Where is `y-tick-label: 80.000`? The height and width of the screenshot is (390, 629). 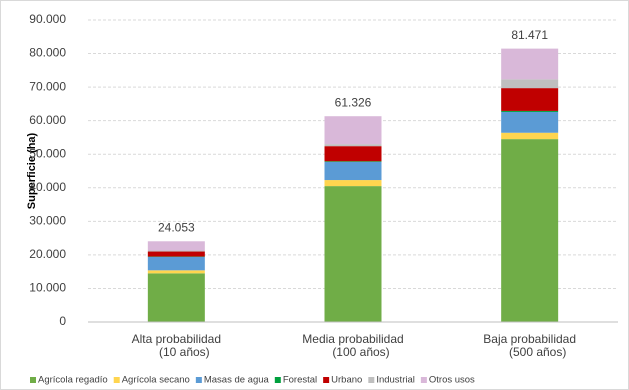
y-tick-label: 80.000 is located at coordinates (47, 53).